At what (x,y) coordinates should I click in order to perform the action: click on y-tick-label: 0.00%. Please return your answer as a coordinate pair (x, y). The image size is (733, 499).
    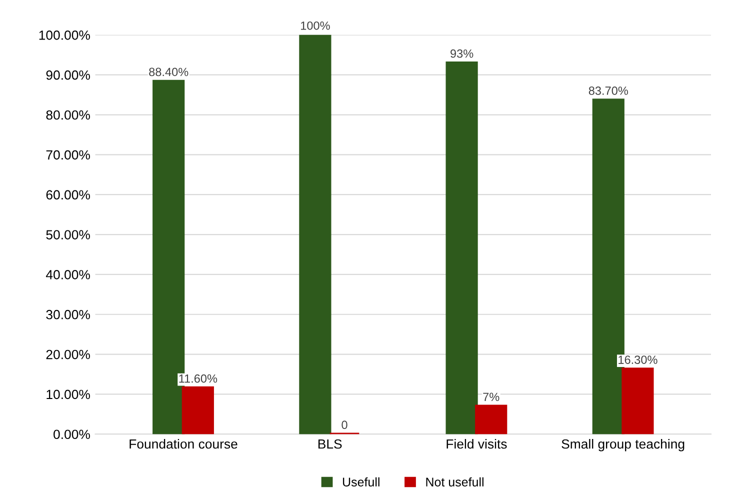
    Looking at the image, I should click on (72, 435).